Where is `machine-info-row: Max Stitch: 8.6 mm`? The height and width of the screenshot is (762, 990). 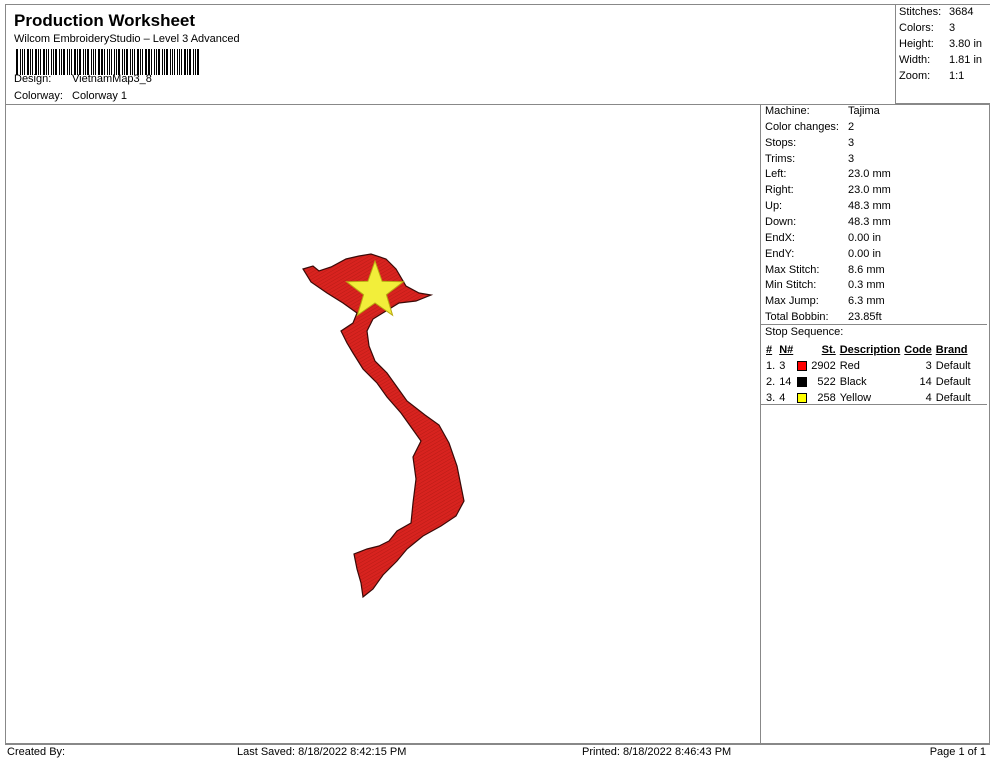
machine-info-row: Max Stitch: 8.6 mm is located at coordinates (825, 270).